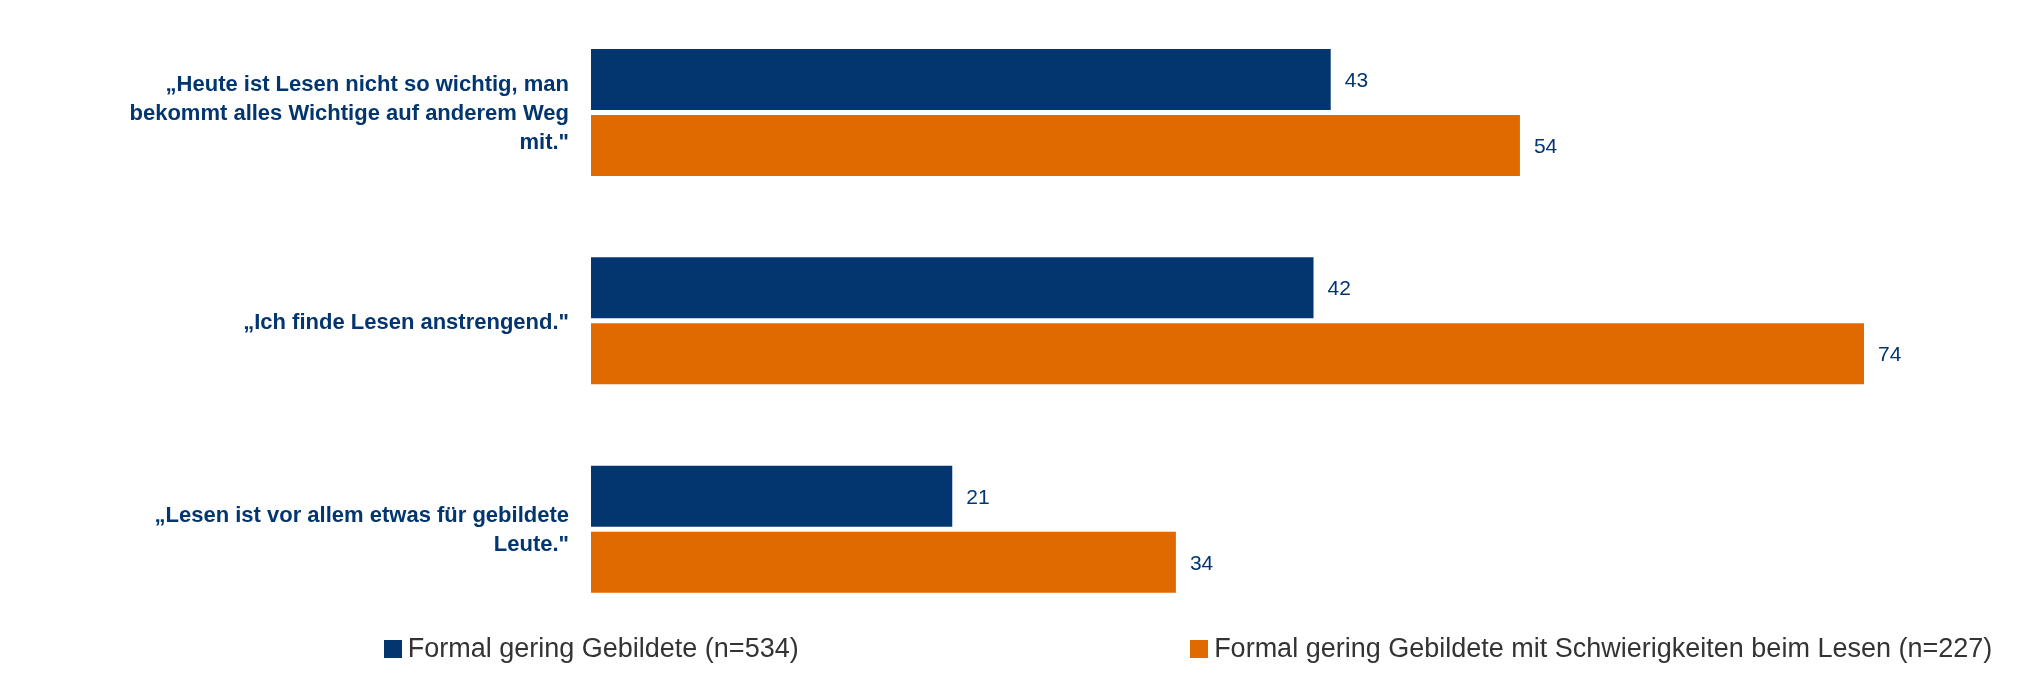  I want to click on data-label: 54, so click(1545, 145).